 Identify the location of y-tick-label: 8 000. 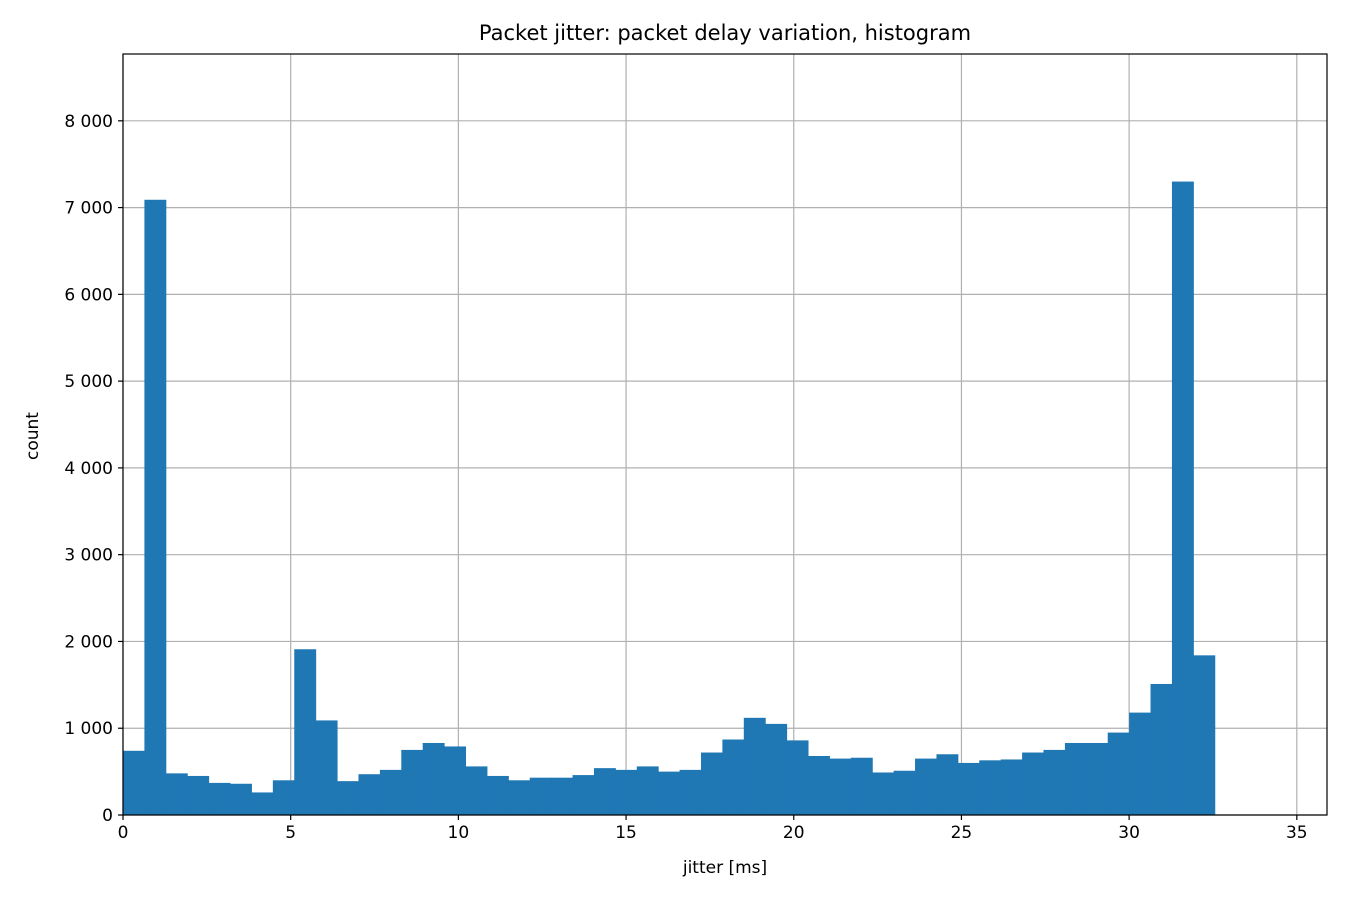
(88, 122).